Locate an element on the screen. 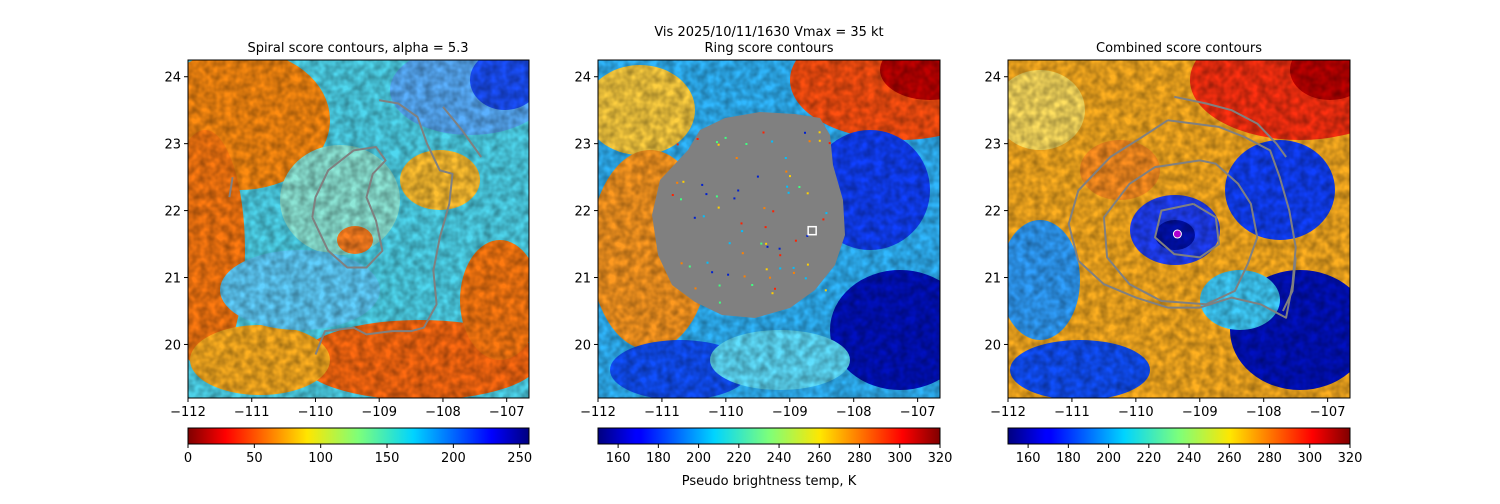  ring-colorbar-tick-label: 200 is located at coordinates (698, 458).